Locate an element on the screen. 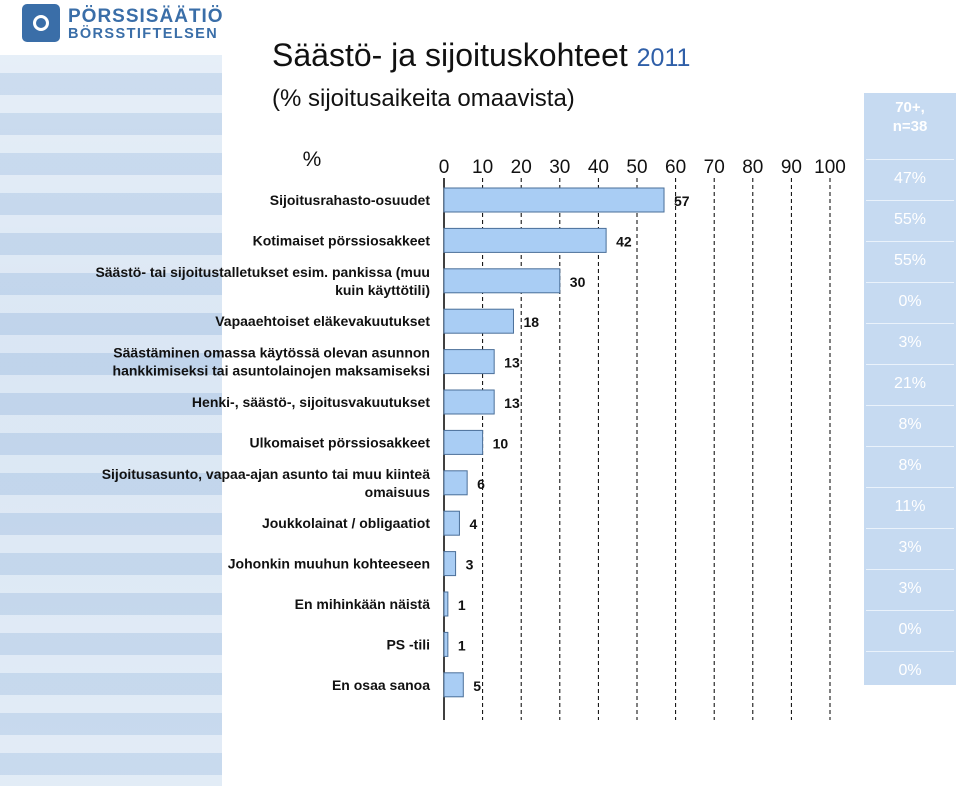 This screenshot has width=960, height=786. data-label: 42 is located at coordinates (624, 241).